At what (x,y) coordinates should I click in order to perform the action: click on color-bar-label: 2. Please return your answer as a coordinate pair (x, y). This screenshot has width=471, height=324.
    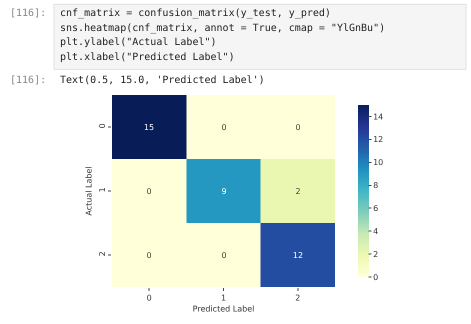
    Looking at the image, I should click on (375, 254).